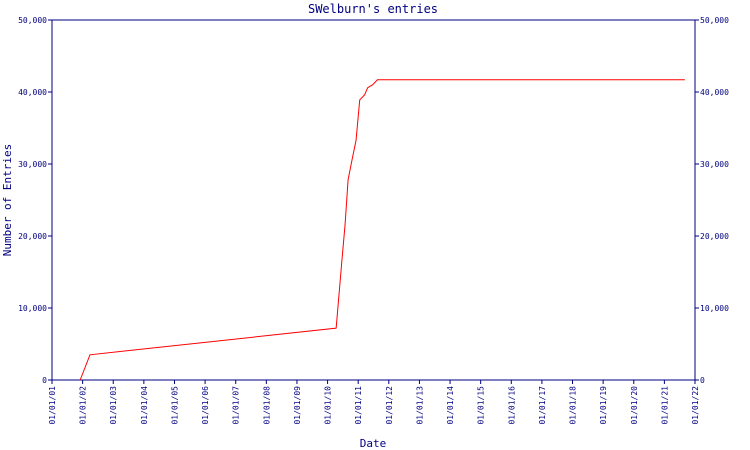 The width and height of the screenshot is (750, 450). Describe the element at coordinates (634, 405) in the screenshot. I see `x-tick-label: 01/01/20` at that location.